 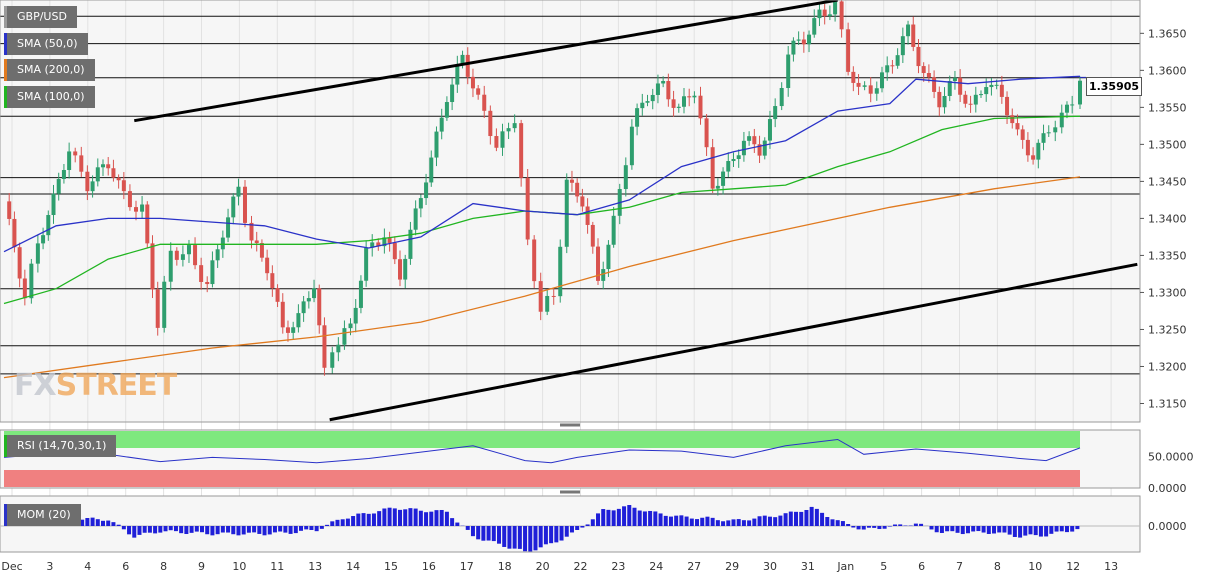 I want to click on symbol-label: GBP/USD, so click(x=42, y=16).